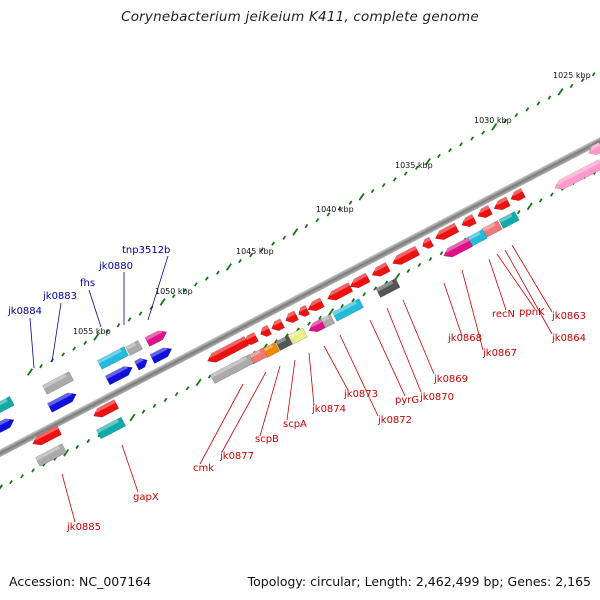  I want to click on gene-label: jk0877, so click(236, 456).